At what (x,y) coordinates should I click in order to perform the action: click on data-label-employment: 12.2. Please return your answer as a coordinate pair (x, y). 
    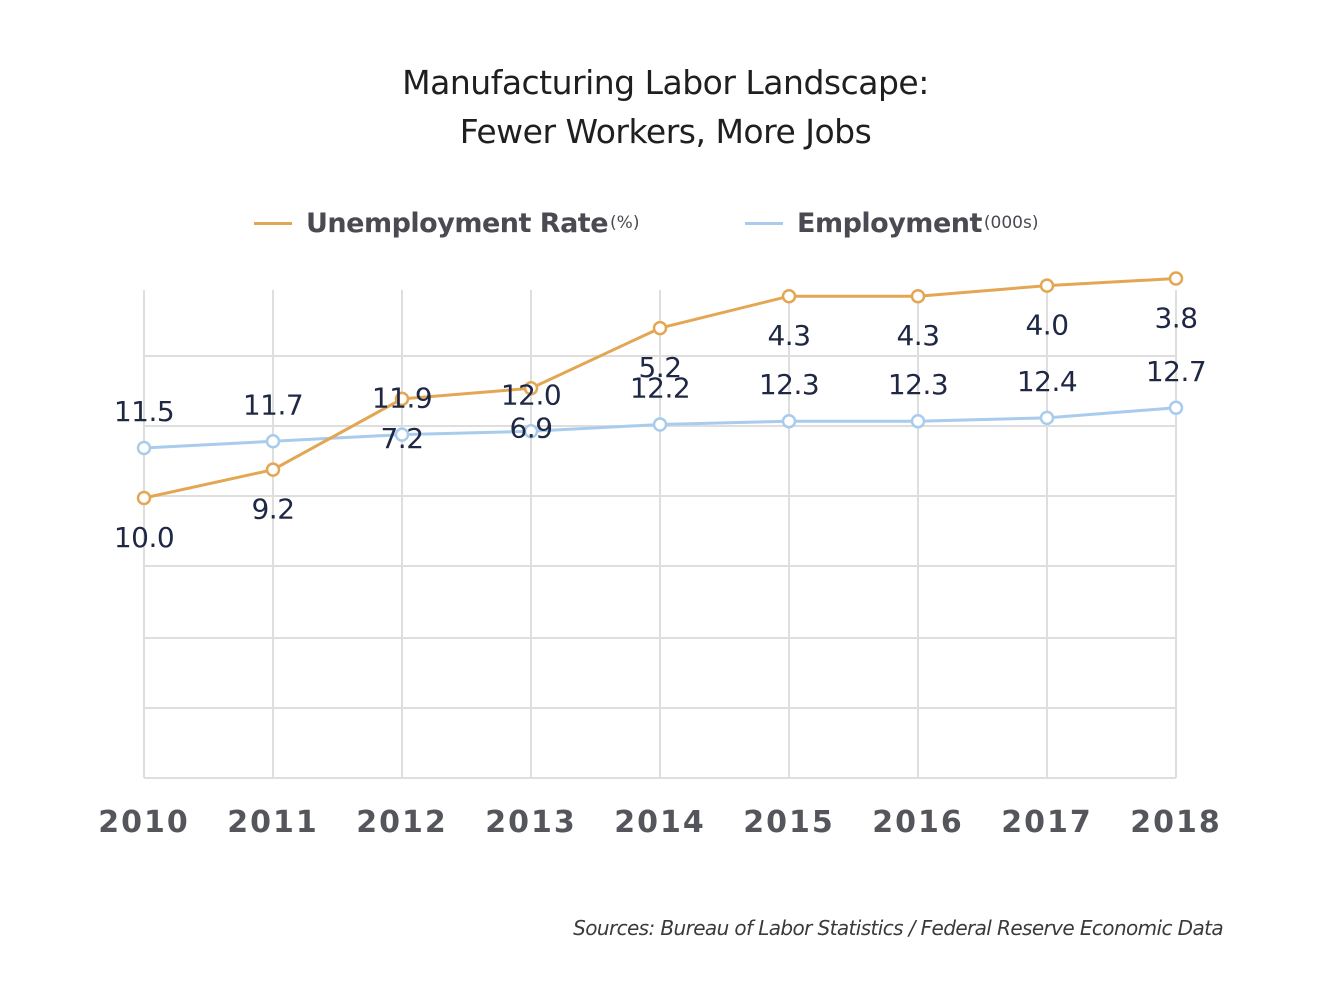
    Looking at the image, I should click on (660, 388).